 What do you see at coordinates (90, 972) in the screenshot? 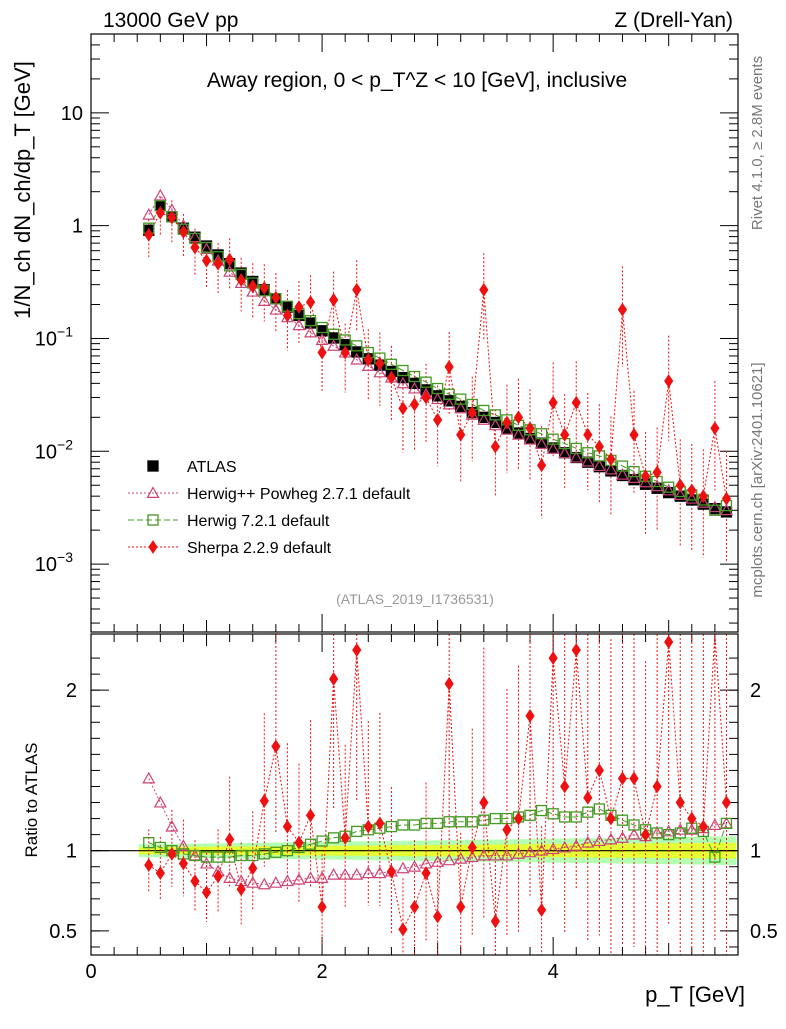
I see `xtick-label: 0` at bounding box center [90, 972].